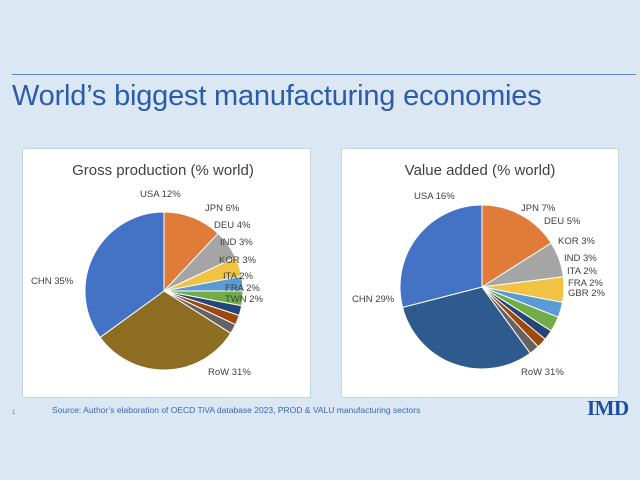  What do you see at coordinates (14, 413) in the screenshot?
I see `slide-number: 1` at bounding box center [14, 413].